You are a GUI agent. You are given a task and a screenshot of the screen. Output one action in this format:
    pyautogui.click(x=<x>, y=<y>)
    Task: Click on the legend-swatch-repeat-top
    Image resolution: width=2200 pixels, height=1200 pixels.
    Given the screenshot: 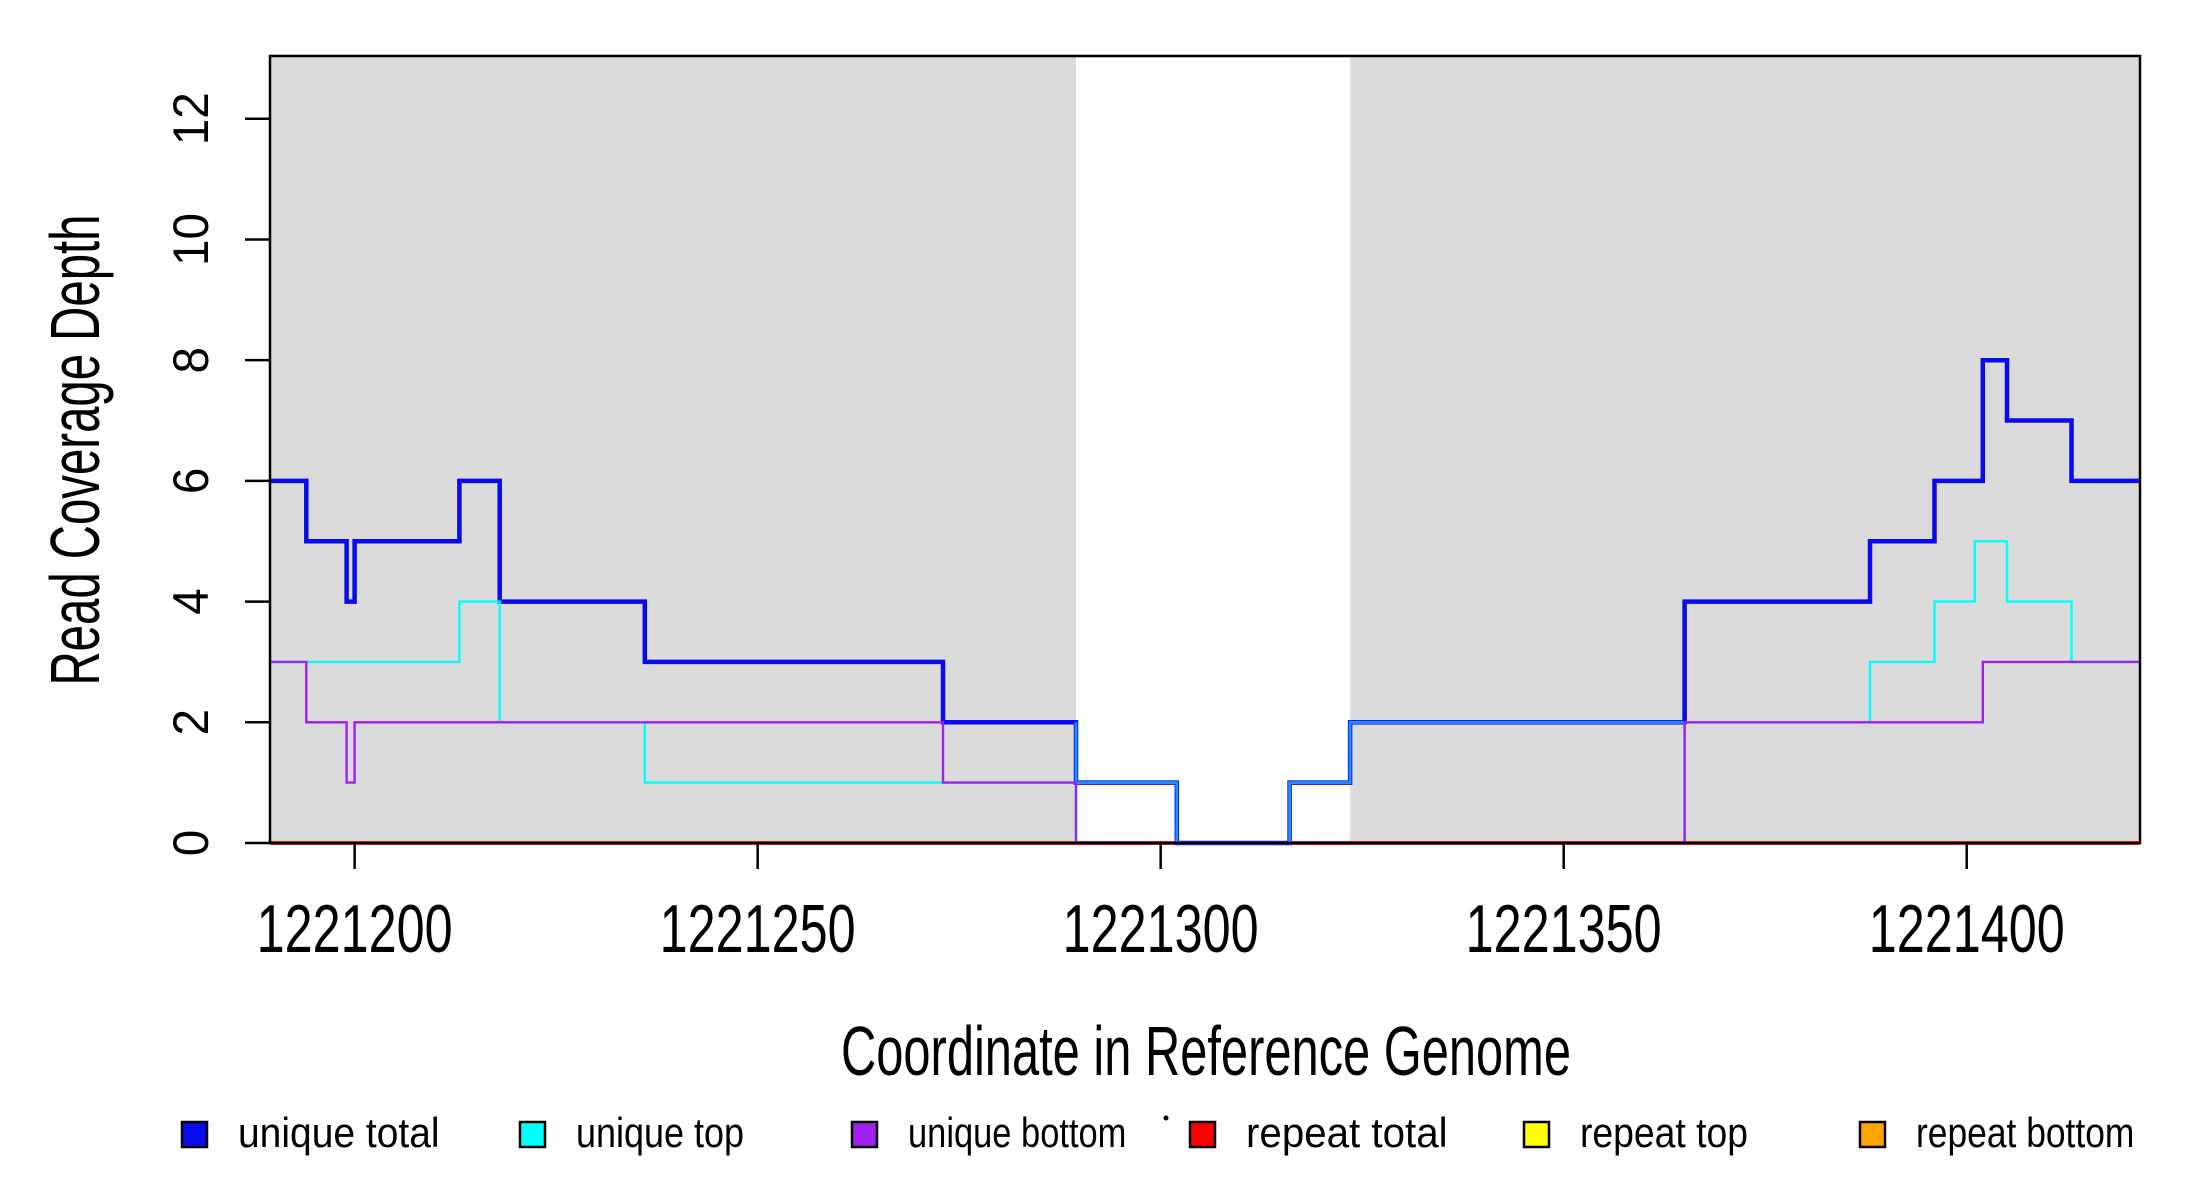 What is the action you would take?
    pyautogui.click(x=1536, y=1134)
    